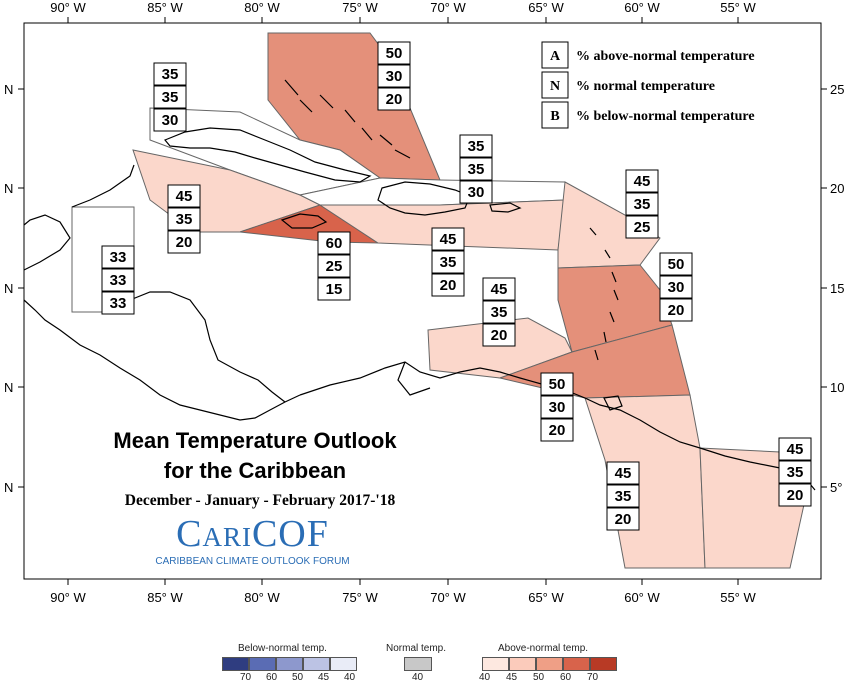 This screenshot has height=684, width=845. I want to click on legend-key-letter: N, so click(555, 86).